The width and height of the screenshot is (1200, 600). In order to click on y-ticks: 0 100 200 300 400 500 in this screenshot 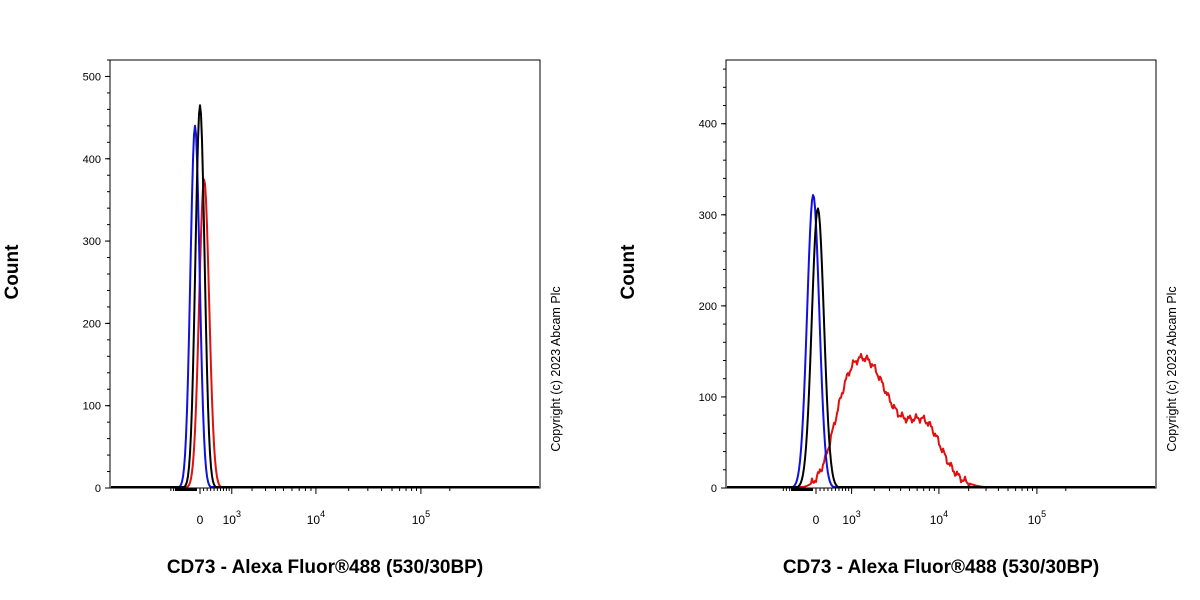, I will do `click(96, 277)`.